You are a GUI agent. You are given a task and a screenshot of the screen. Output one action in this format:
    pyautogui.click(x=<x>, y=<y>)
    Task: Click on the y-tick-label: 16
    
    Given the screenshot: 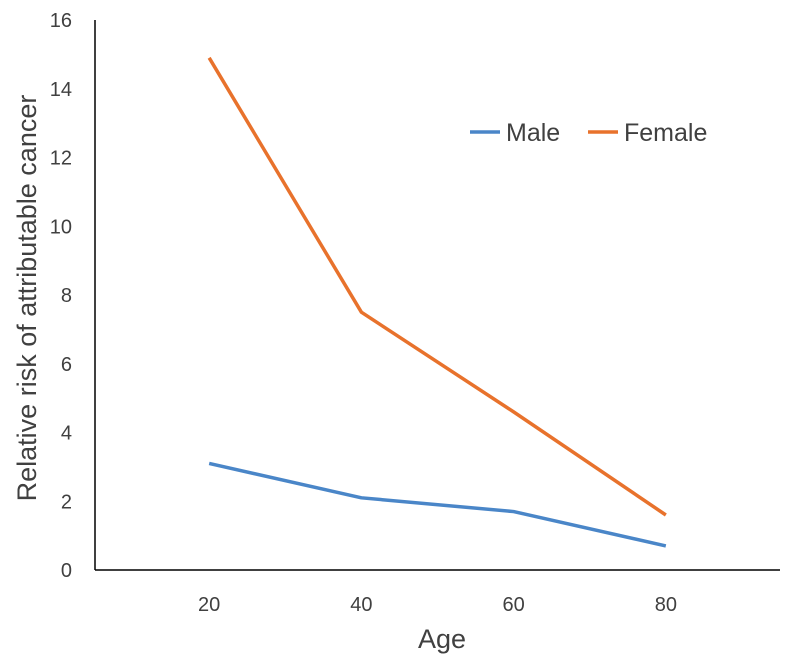 What is the action you would take?
    pyautogui.click(x=61, y=21)
    